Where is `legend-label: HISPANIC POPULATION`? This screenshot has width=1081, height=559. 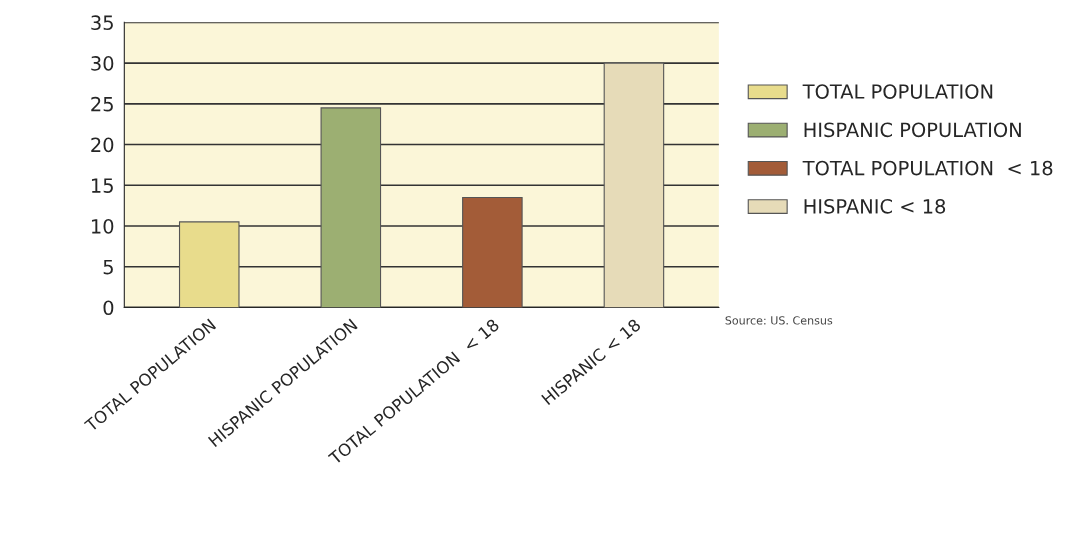
legend-label: HISPANIC POPULATION is located at coordinates (912, 130).